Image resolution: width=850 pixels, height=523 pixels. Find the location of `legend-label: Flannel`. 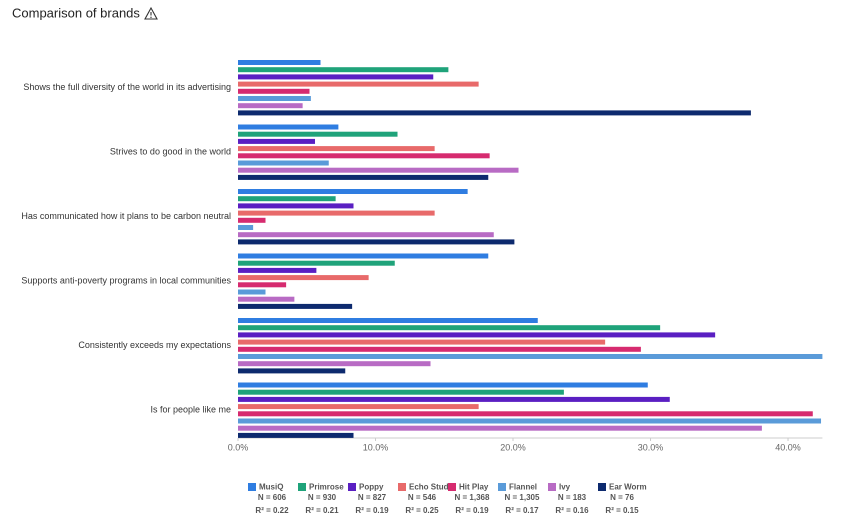

legend-label: Flannel is located at coordinates (523, 487).